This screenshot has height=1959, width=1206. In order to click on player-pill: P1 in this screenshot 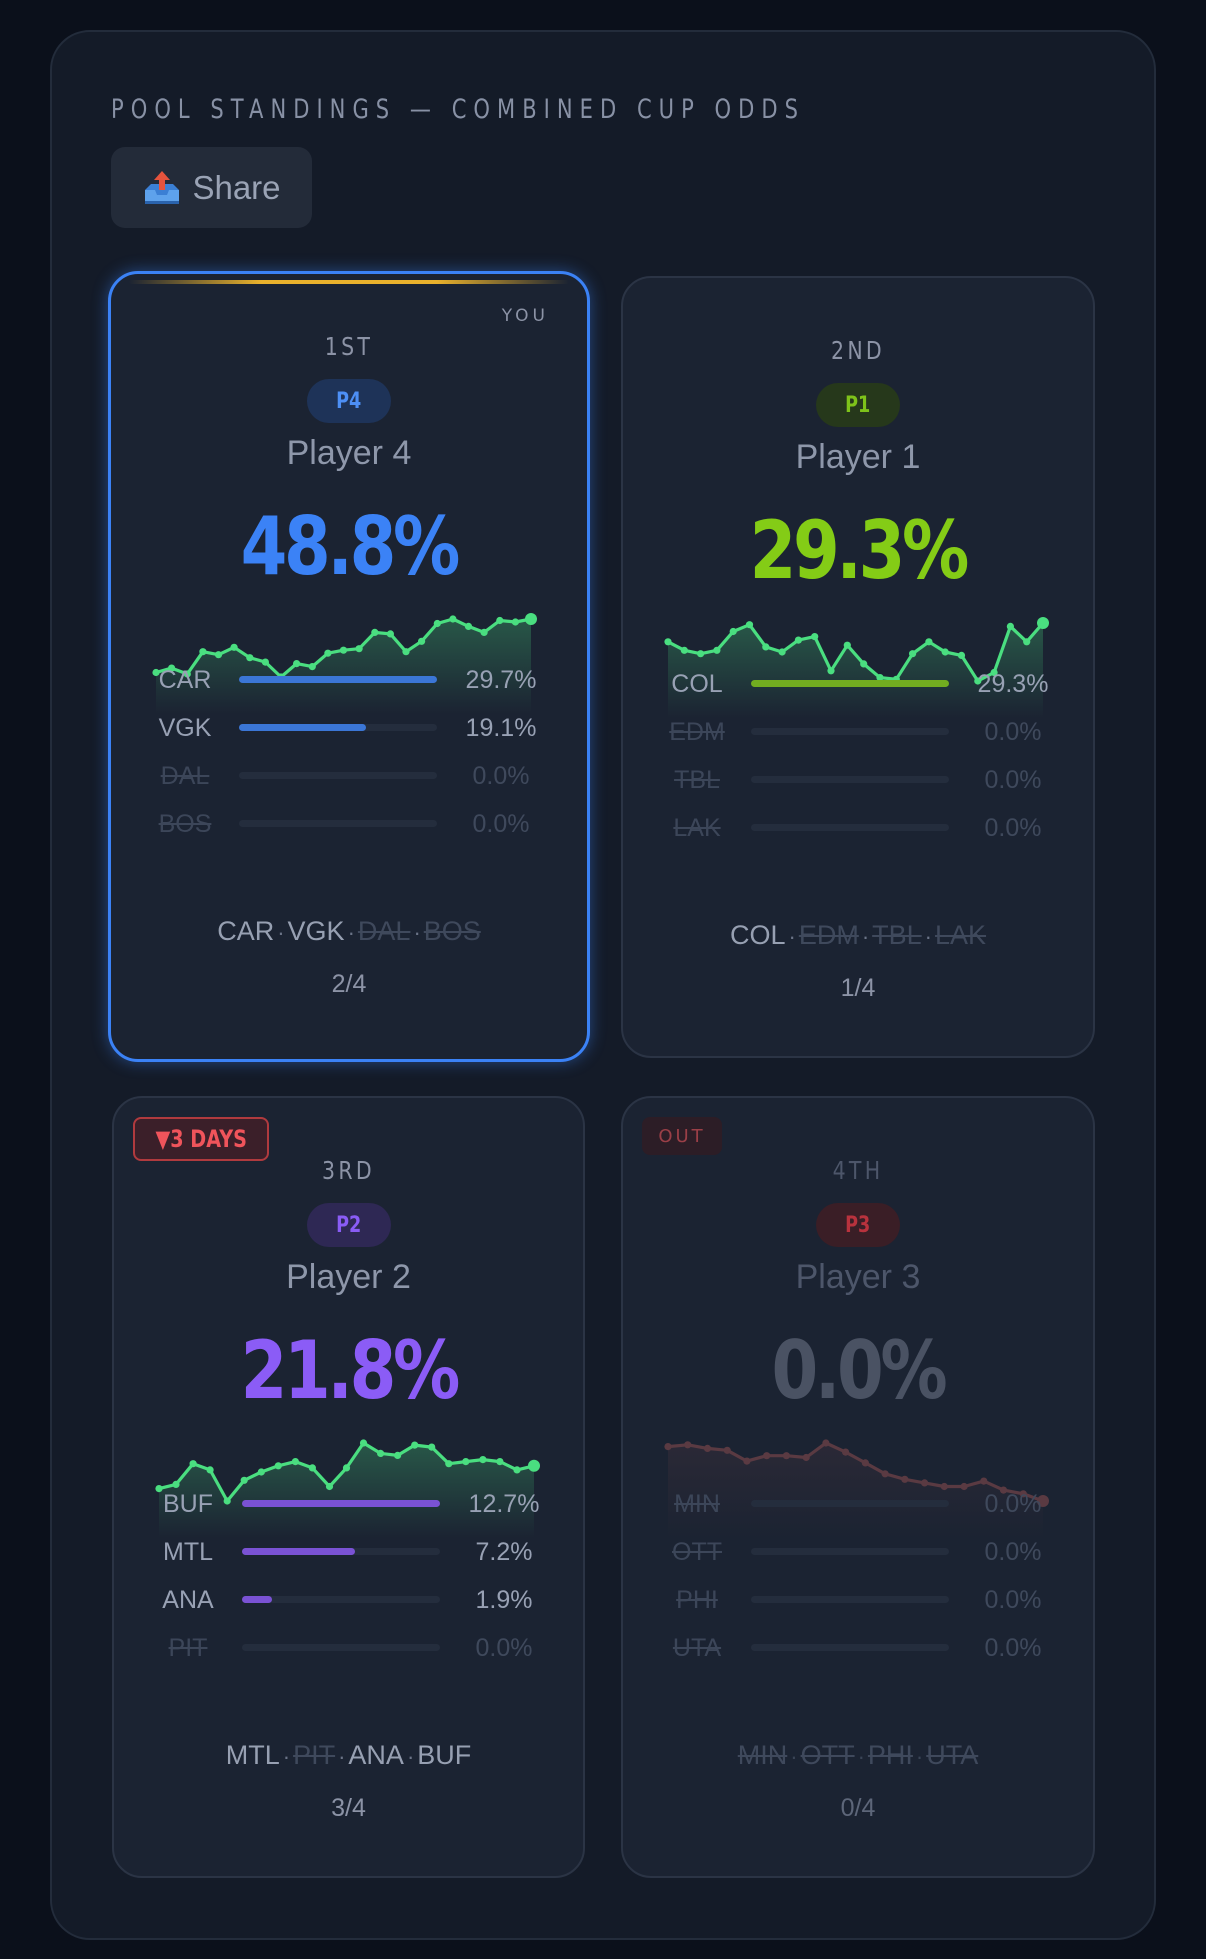, I will do `click(858, 405)`.